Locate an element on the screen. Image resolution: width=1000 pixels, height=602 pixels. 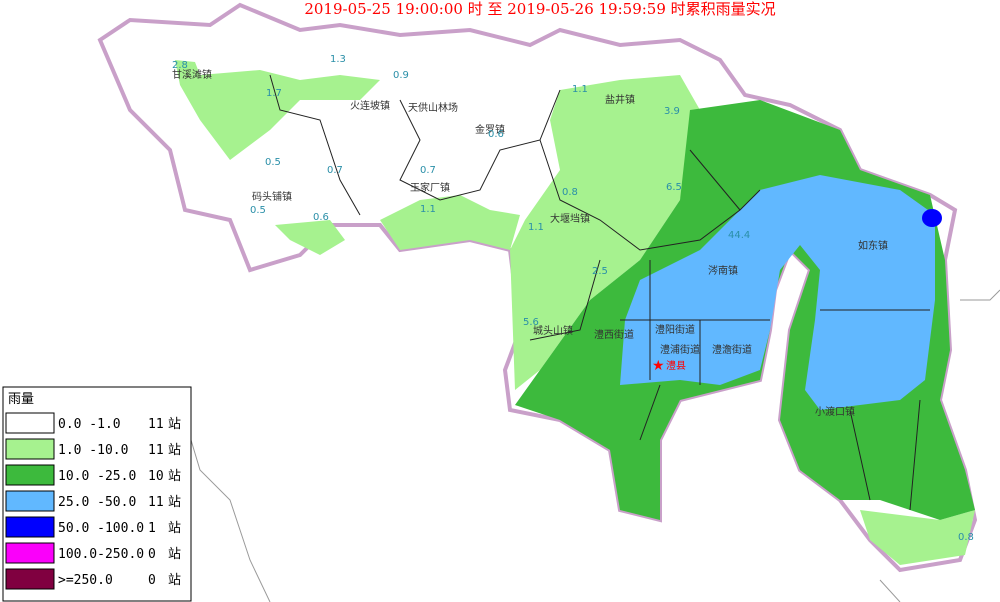
legend-range: 25.0 -50.0 is located at coordinates (97, 502).